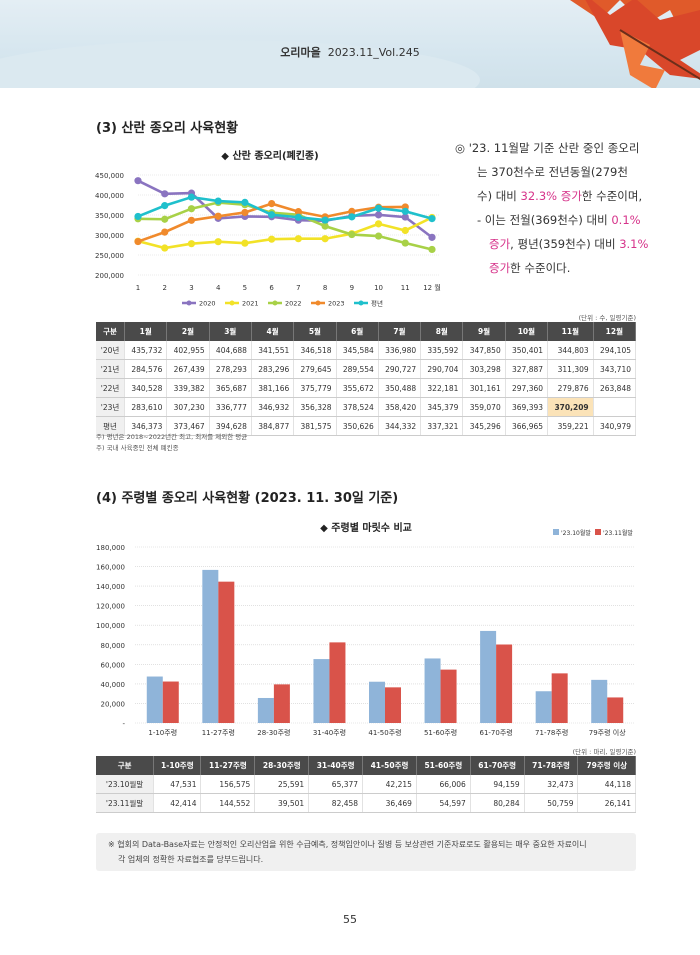 The width and height of the screenshot is (700, 955). I want to click on table-cell: 359,070, so click(484, 407).